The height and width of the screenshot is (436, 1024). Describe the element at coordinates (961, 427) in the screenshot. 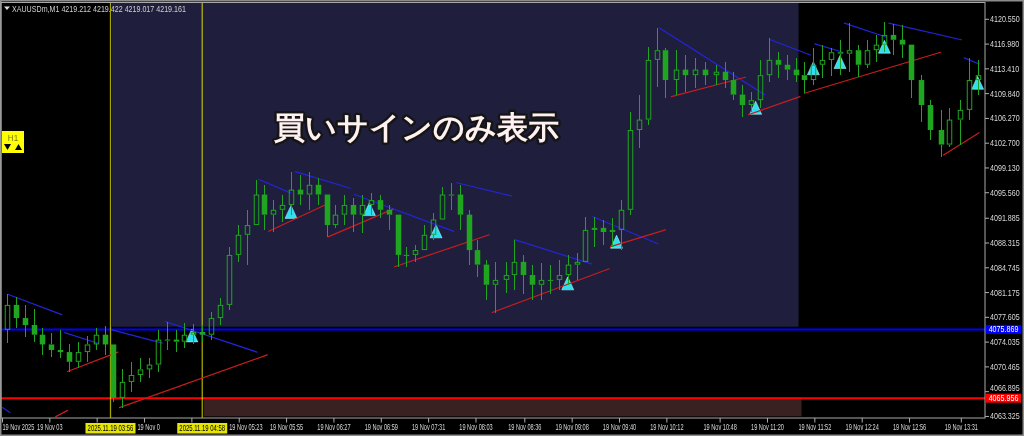

I see `x-tick-label: 19 Nov 13:31` at that location.